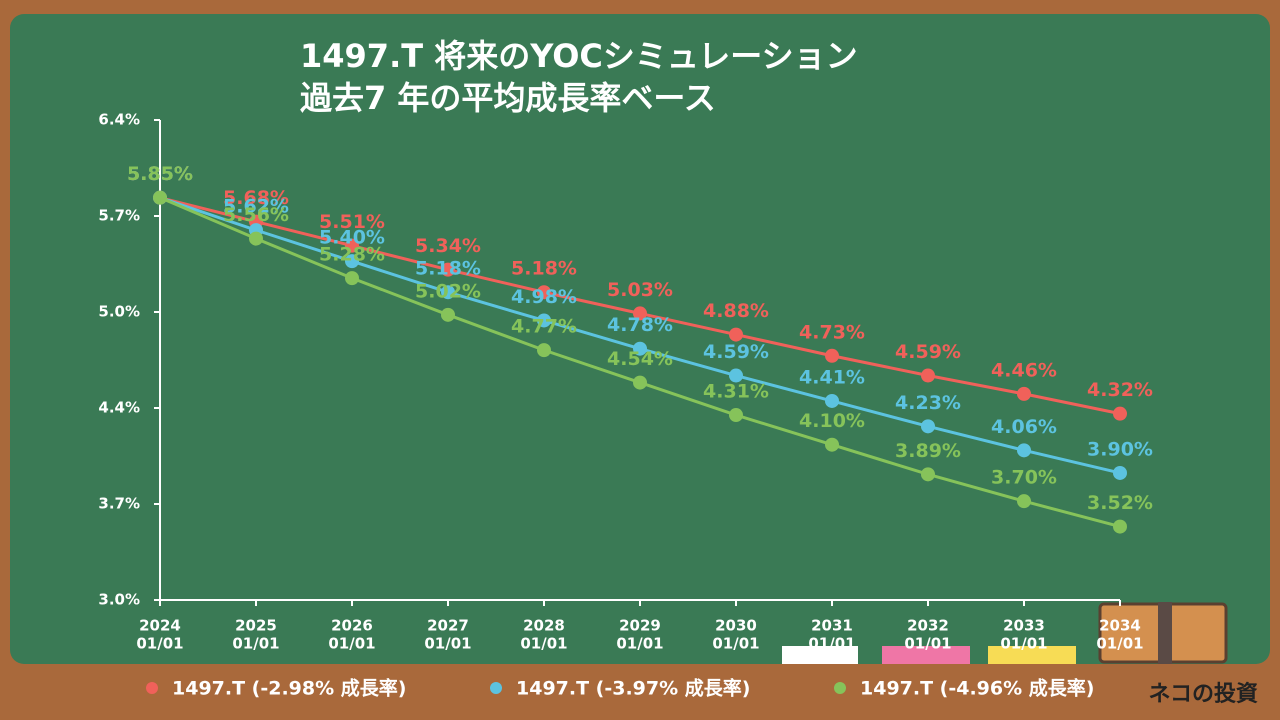 This screenshot has width=1280, height=720. What do you see at coordinates (1120, 626) in the screenshot?
I see `x-tick-label: 2034` at bounding box center [1120, 626].